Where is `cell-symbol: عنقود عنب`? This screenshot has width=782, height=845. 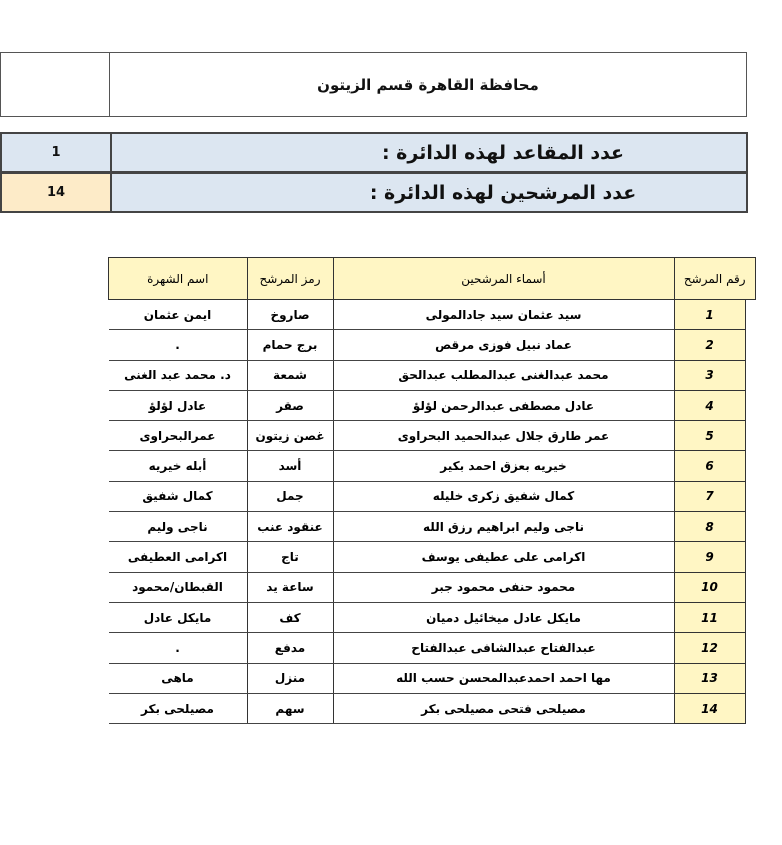
cell-symbol: عنقود عنب is located at coordinates (289, 527).